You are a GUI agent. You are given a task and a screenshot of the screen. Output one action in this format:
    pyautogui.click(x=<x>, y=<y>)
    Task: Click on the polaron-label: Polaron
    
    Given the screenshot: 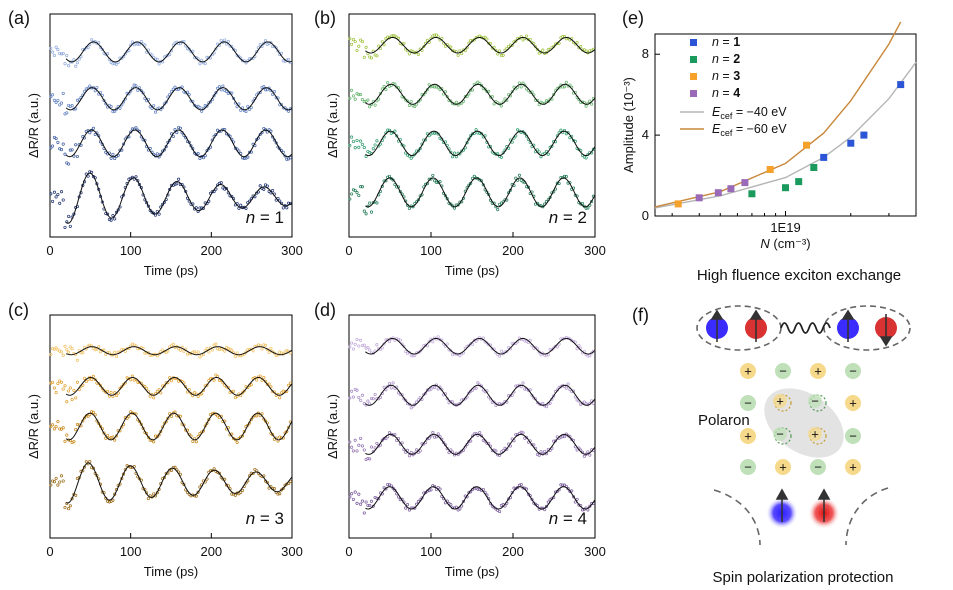 What is the action you would take?
    pyautogui.click(x=724, y=420)
    